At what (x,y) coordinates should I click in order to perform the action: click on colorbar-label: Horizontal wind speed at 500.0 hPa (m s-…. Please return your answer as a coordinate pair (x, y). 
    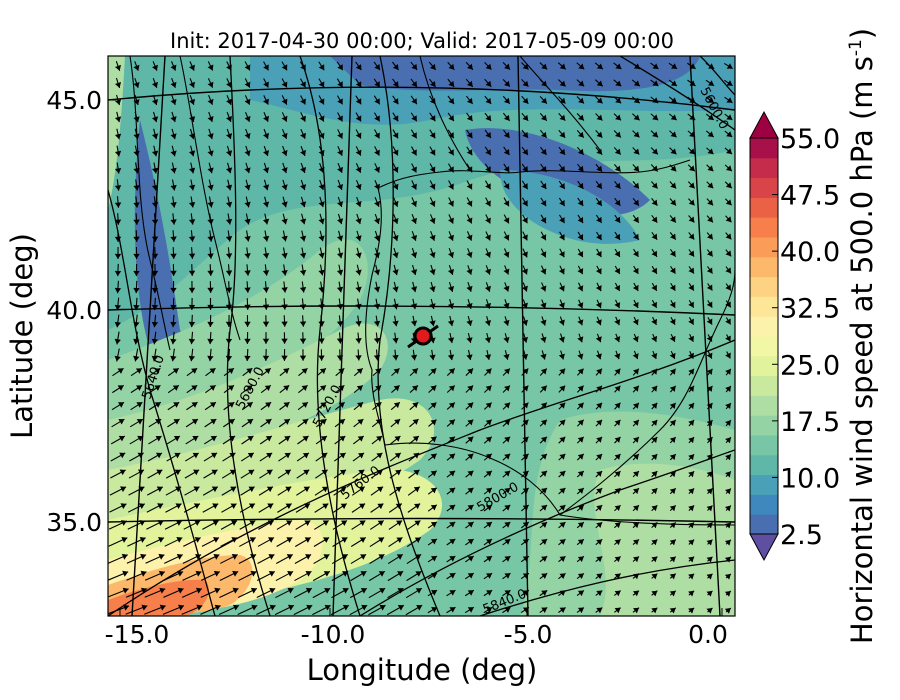
    Looking at the image, I should click on (862, 336).